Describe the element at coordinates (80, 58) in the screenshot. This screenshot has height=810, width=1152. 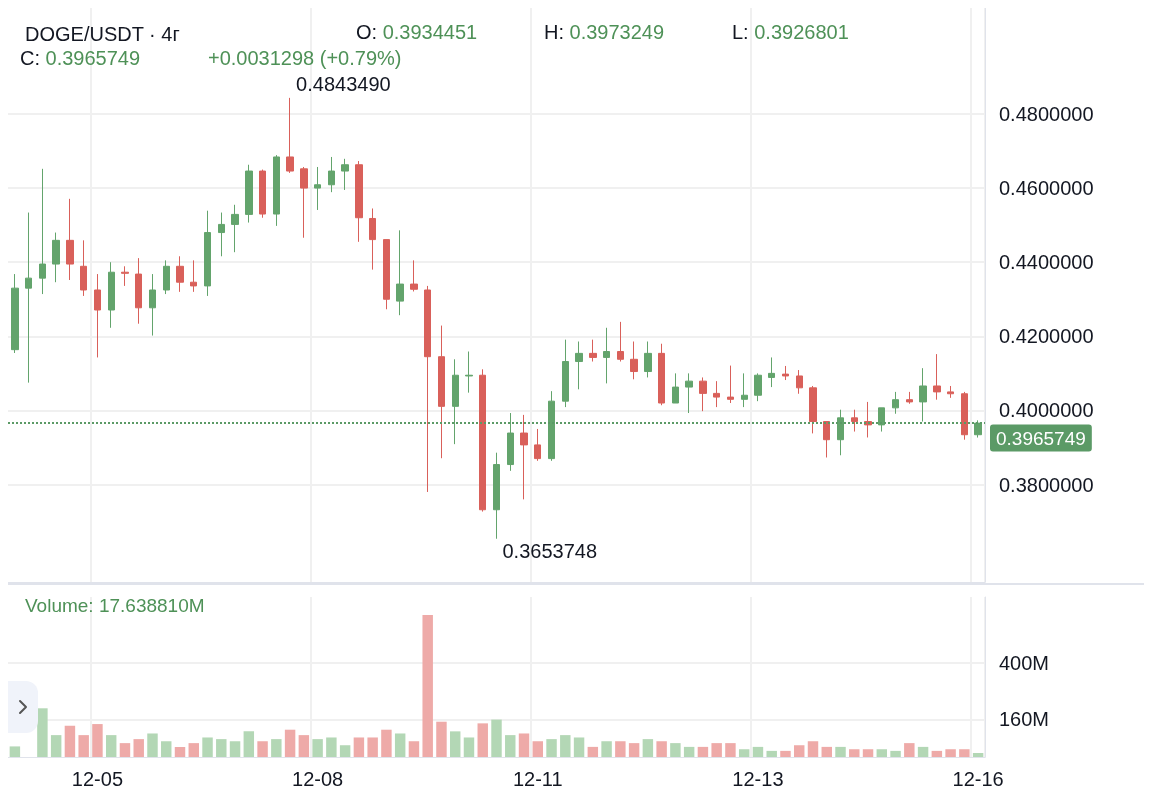
I see `annotation: C: 0.3965749` at that location.